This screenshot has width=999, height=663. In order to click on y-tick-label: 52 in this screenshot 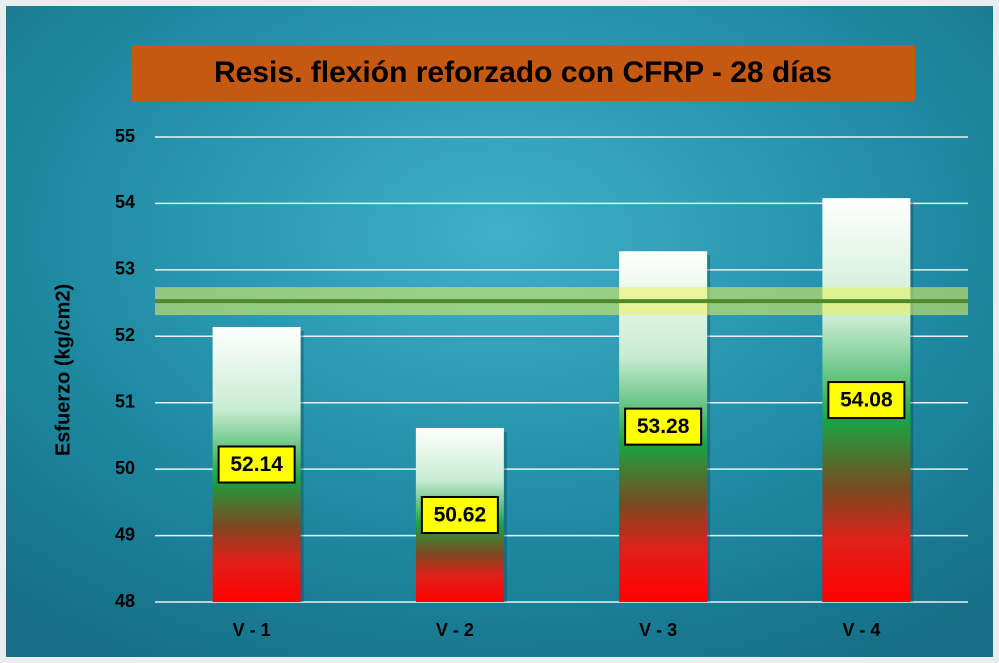, I will do `click(125, 335)`.